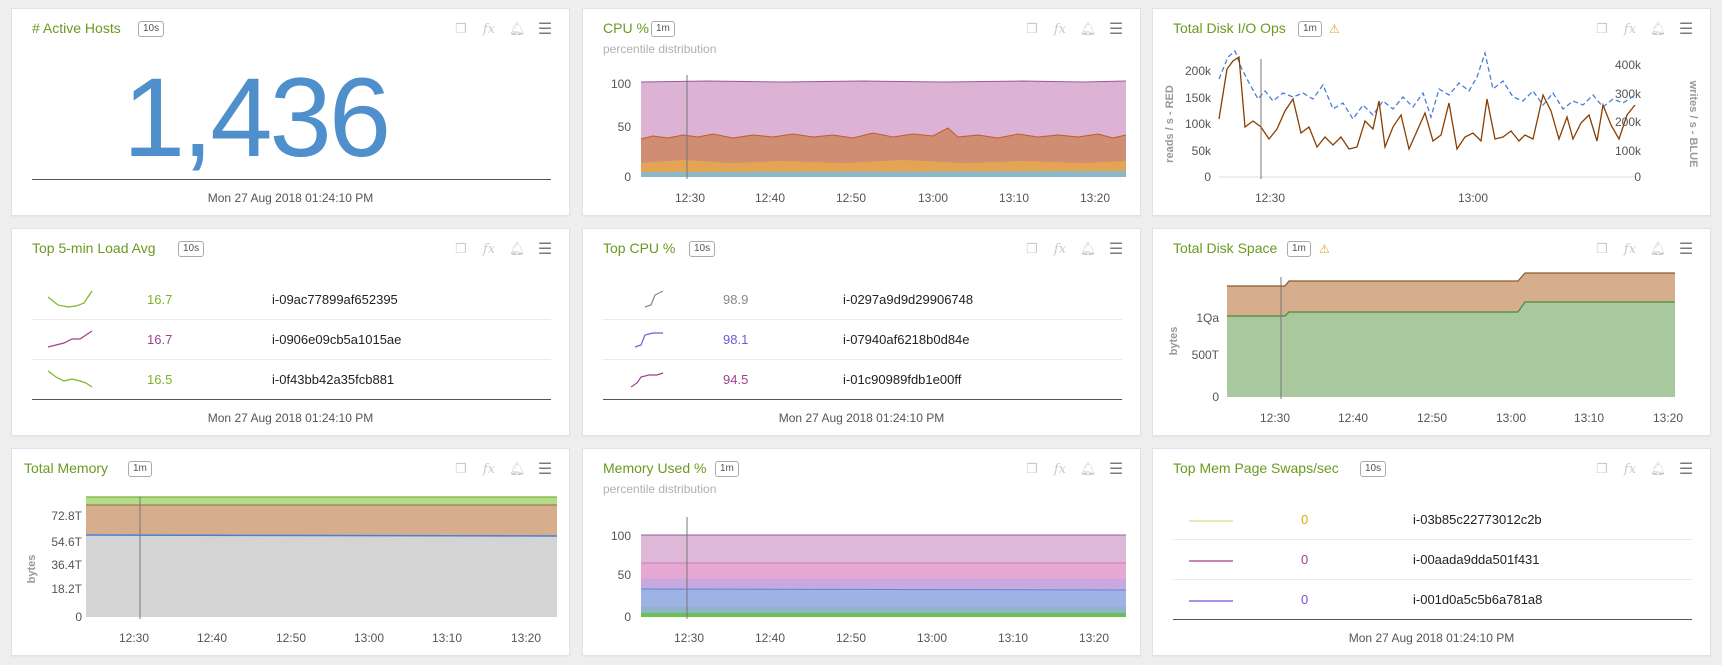 The image size is (1722, 665). Describe the element at coordinates (862, 399) in the screenshot. I see `divider` at that location.